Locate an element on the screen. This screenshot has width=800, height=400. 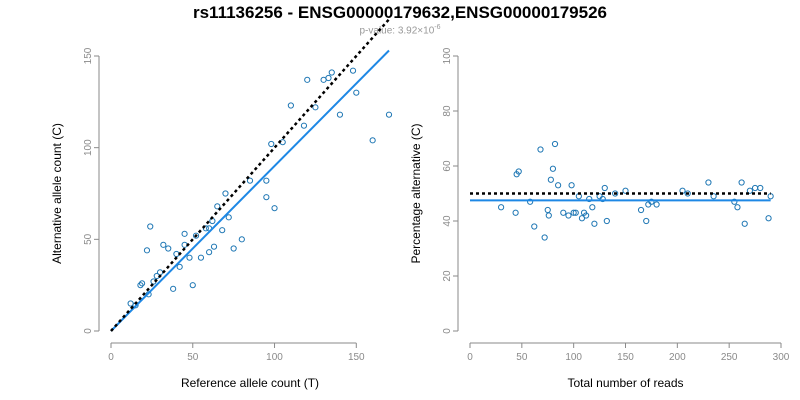
x-tick-label: 250 is located at coordinates (729, 357).